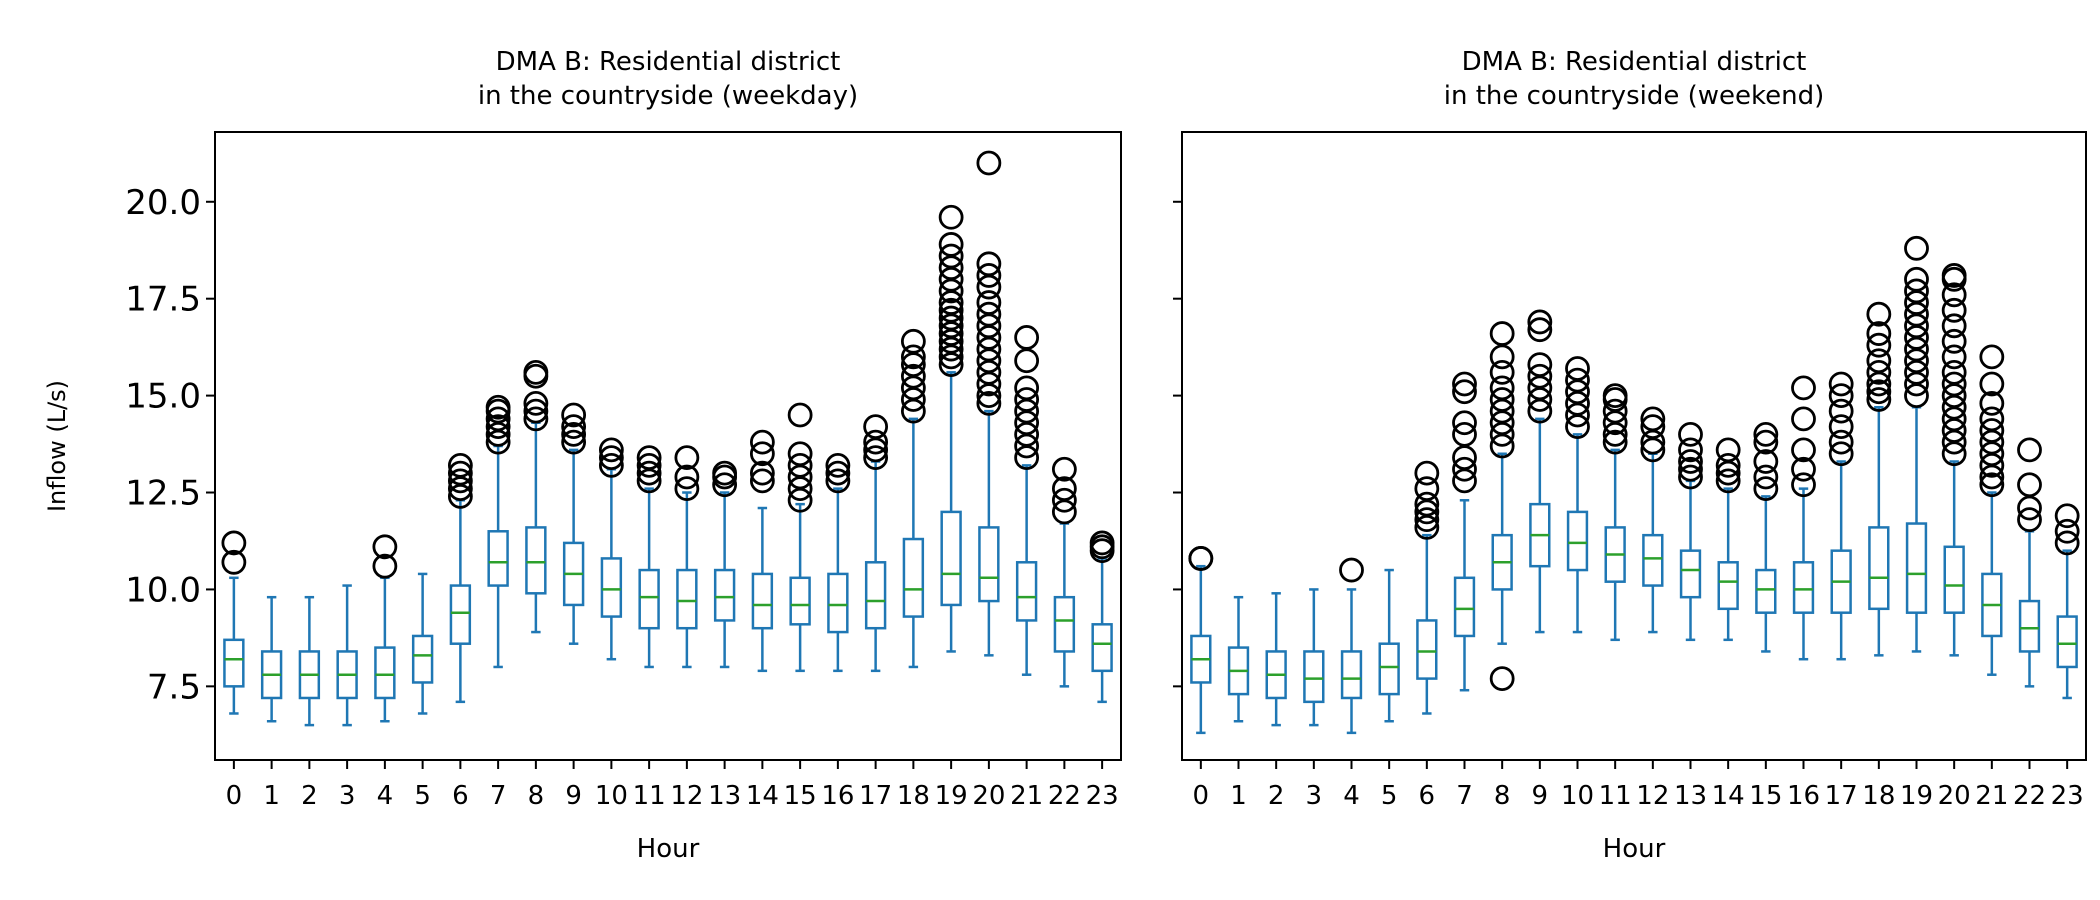 This screenshot has height=900, width=2100. I want to click on weekend-x-tick-label: 10, so click(1577, 796).